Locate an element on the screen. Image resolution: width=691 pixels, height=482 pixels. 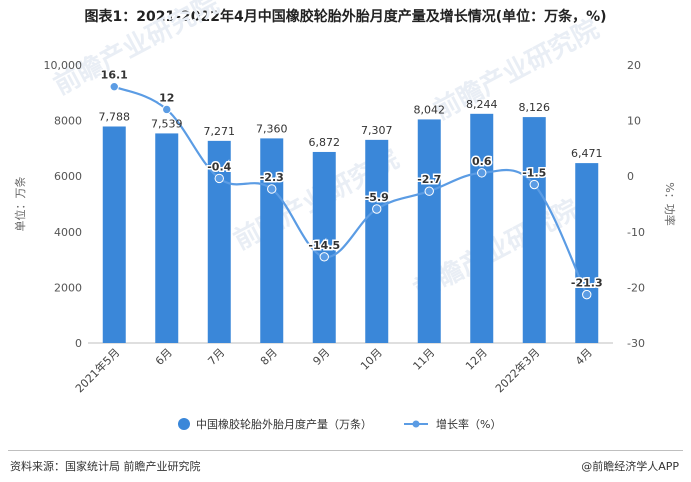
x-tick-label: 6月 is located at coordinates (164, 357).